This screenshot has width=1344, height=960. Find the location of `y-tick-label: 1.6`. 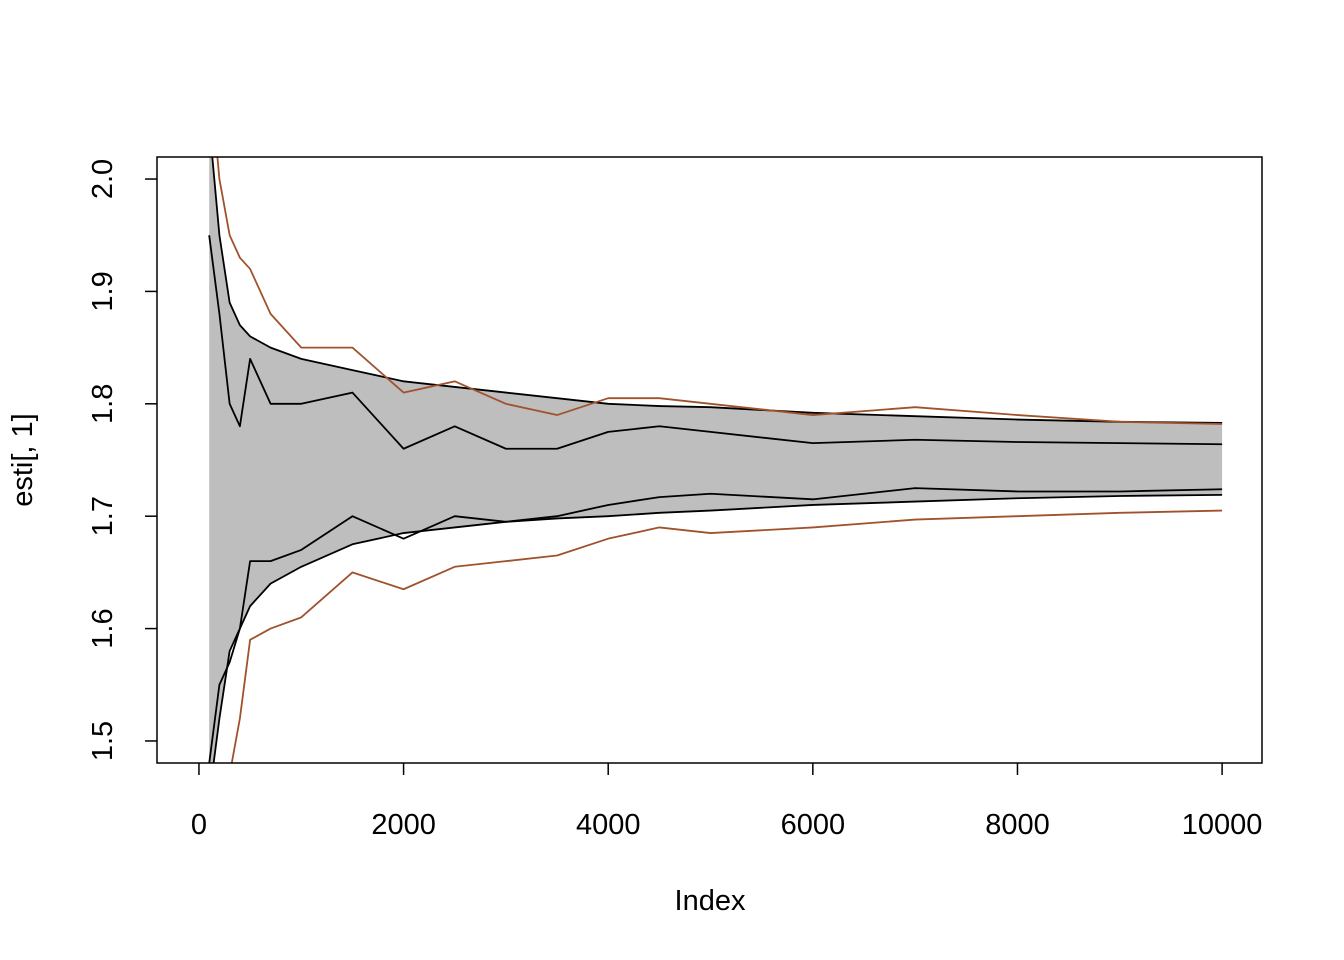

y-tick-label: 1.6 is located at coordinates (103, 628).